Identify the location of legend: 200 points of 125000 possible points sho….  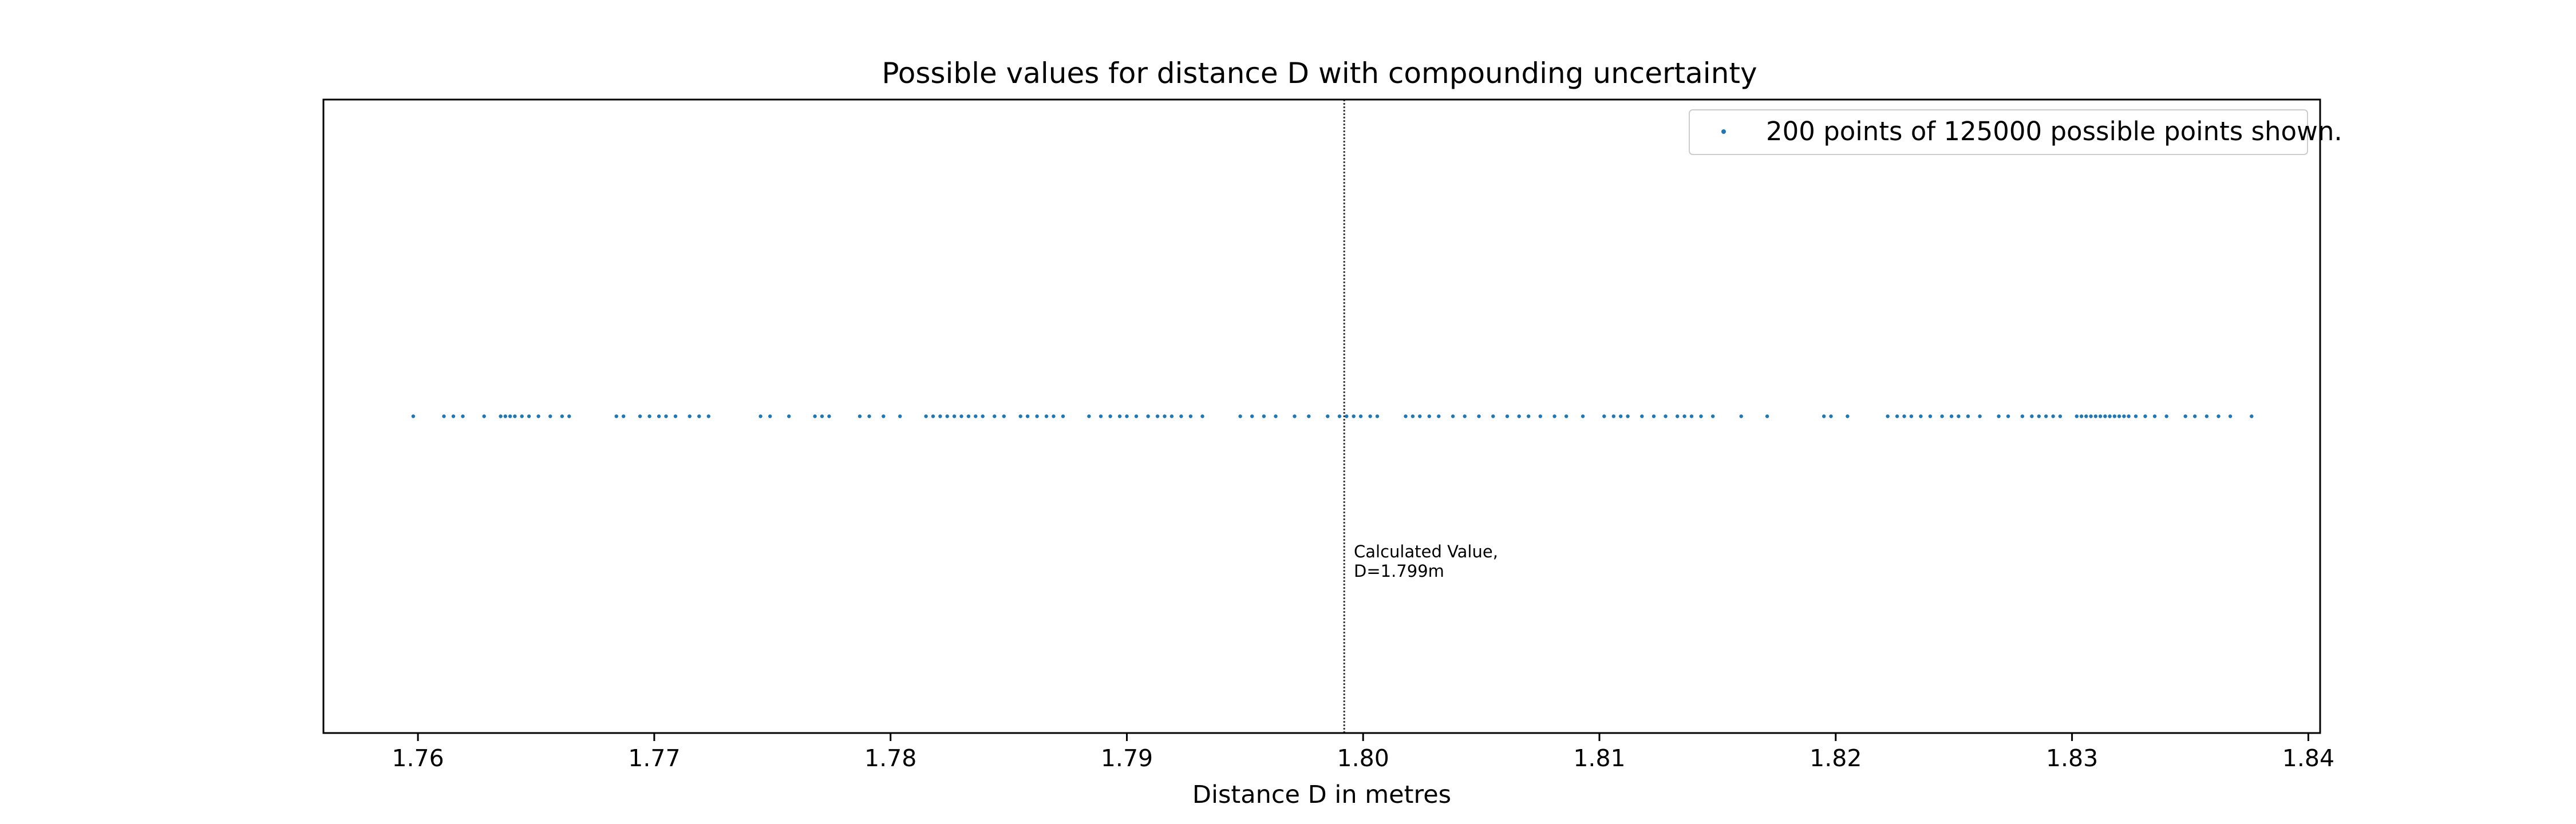
(2015, 132).